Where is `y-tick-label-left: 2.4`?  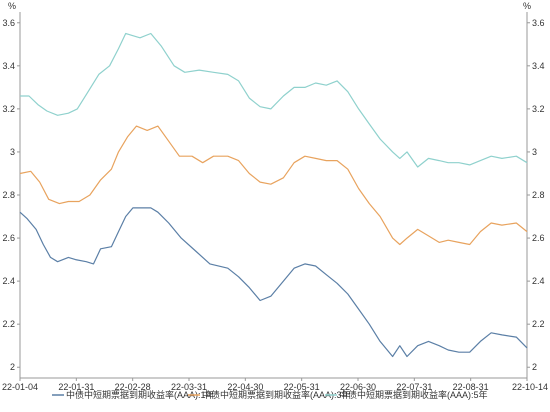 y-tick-label-left: 2.4 is located at coordinates (8, 281).